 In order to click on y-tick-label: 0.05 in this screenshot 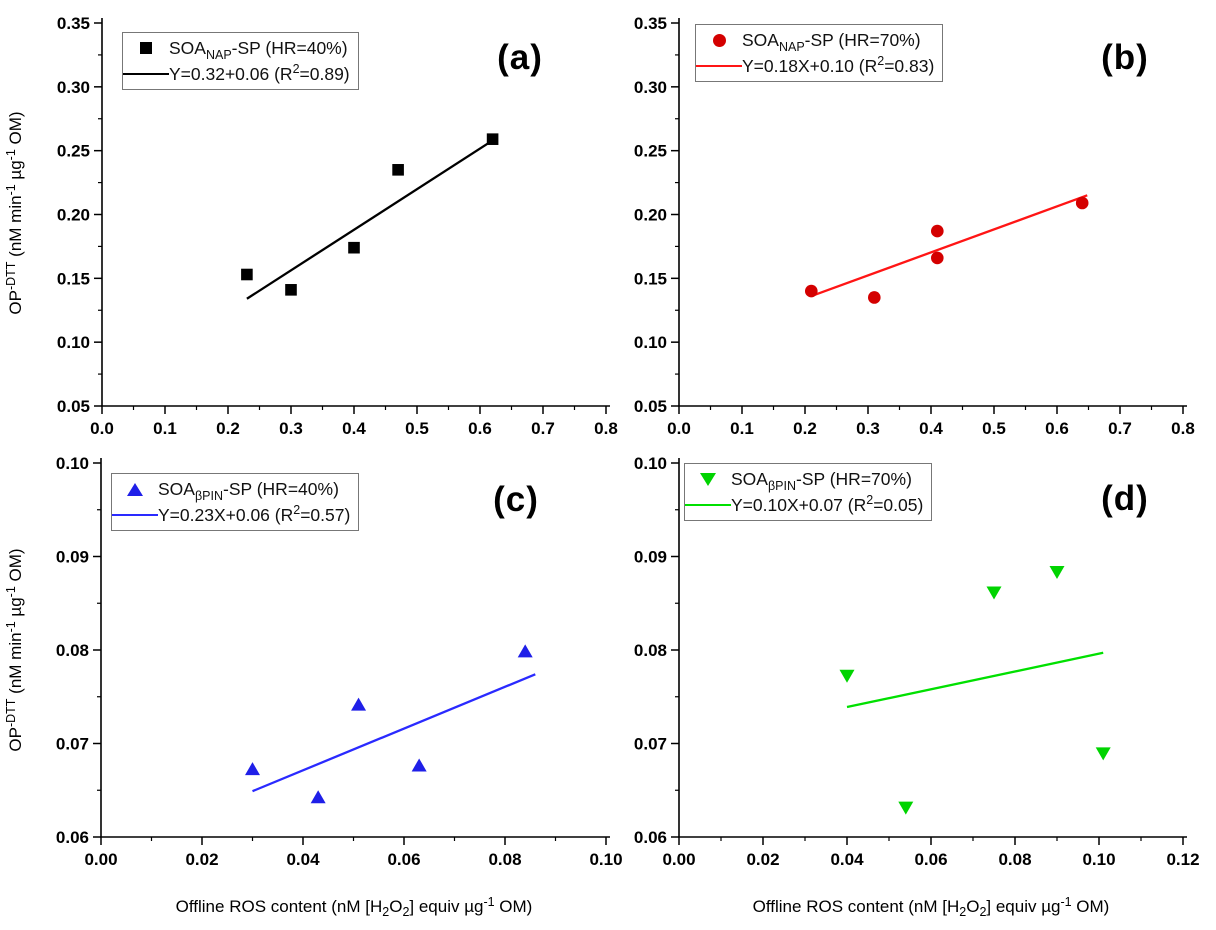, I will do `click(650, 406)`.